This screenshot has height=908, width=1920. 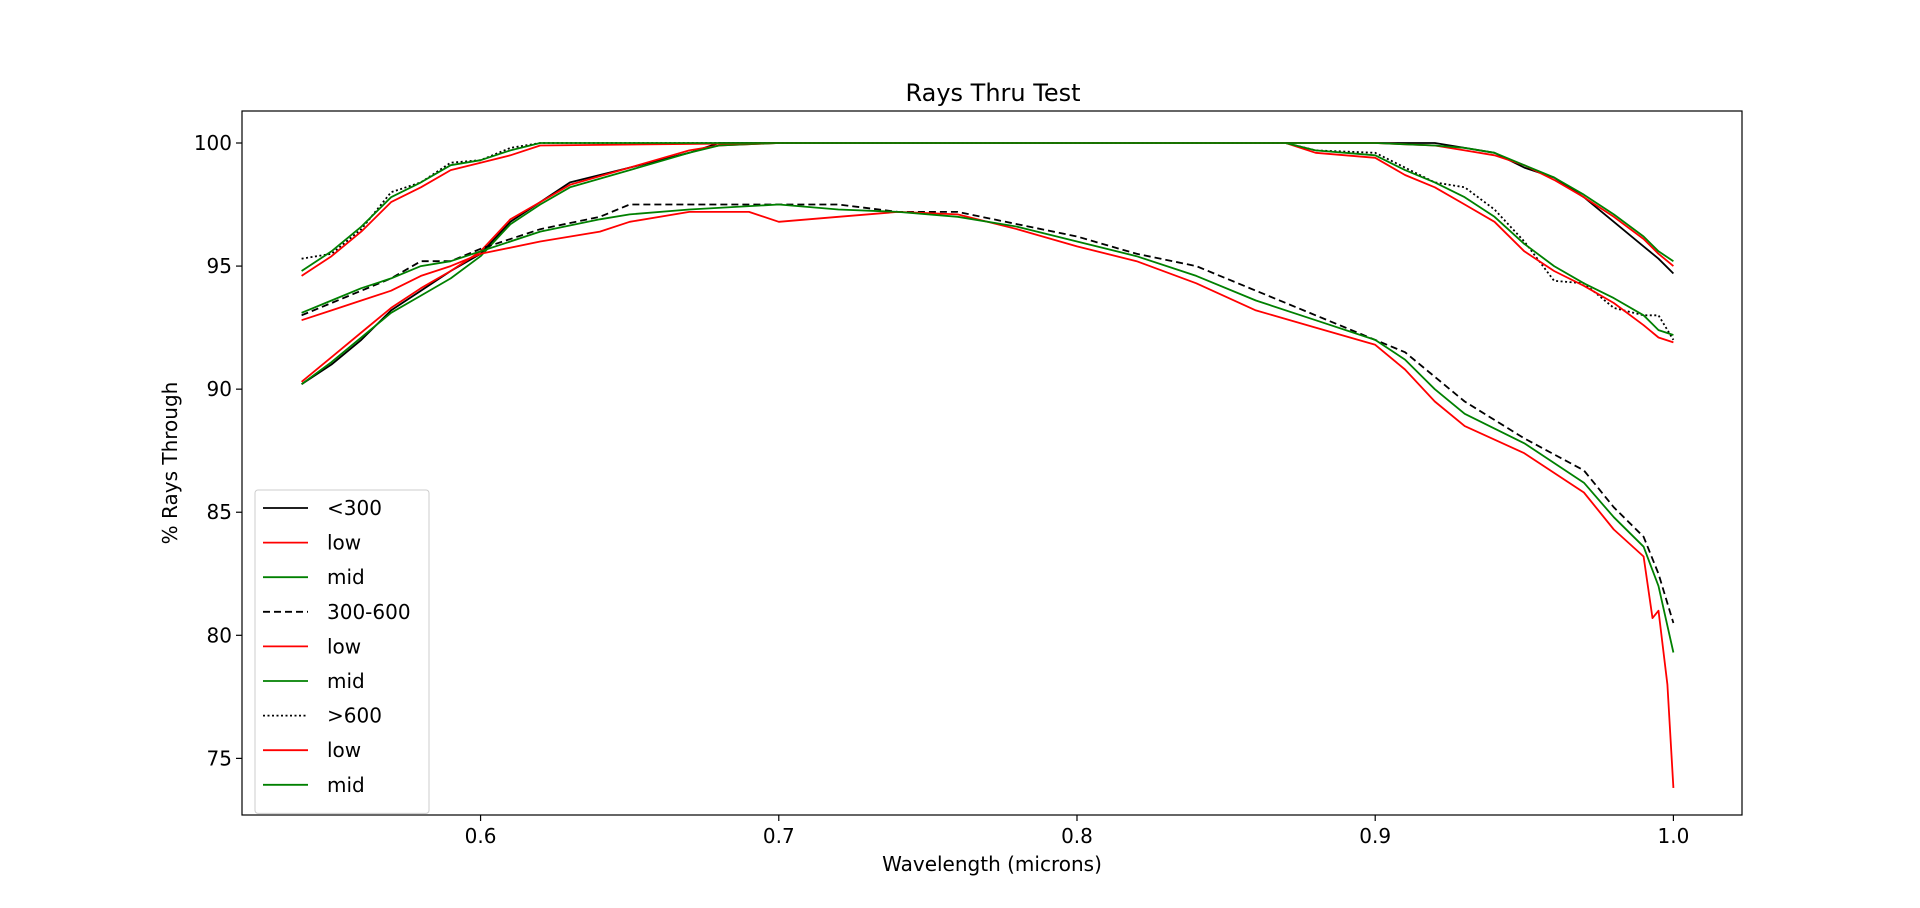 What do you see at coordinates (992, 93) in the screenshot?
I see `chart-title: Rays Thru Test` at bounding box center [992, 93].